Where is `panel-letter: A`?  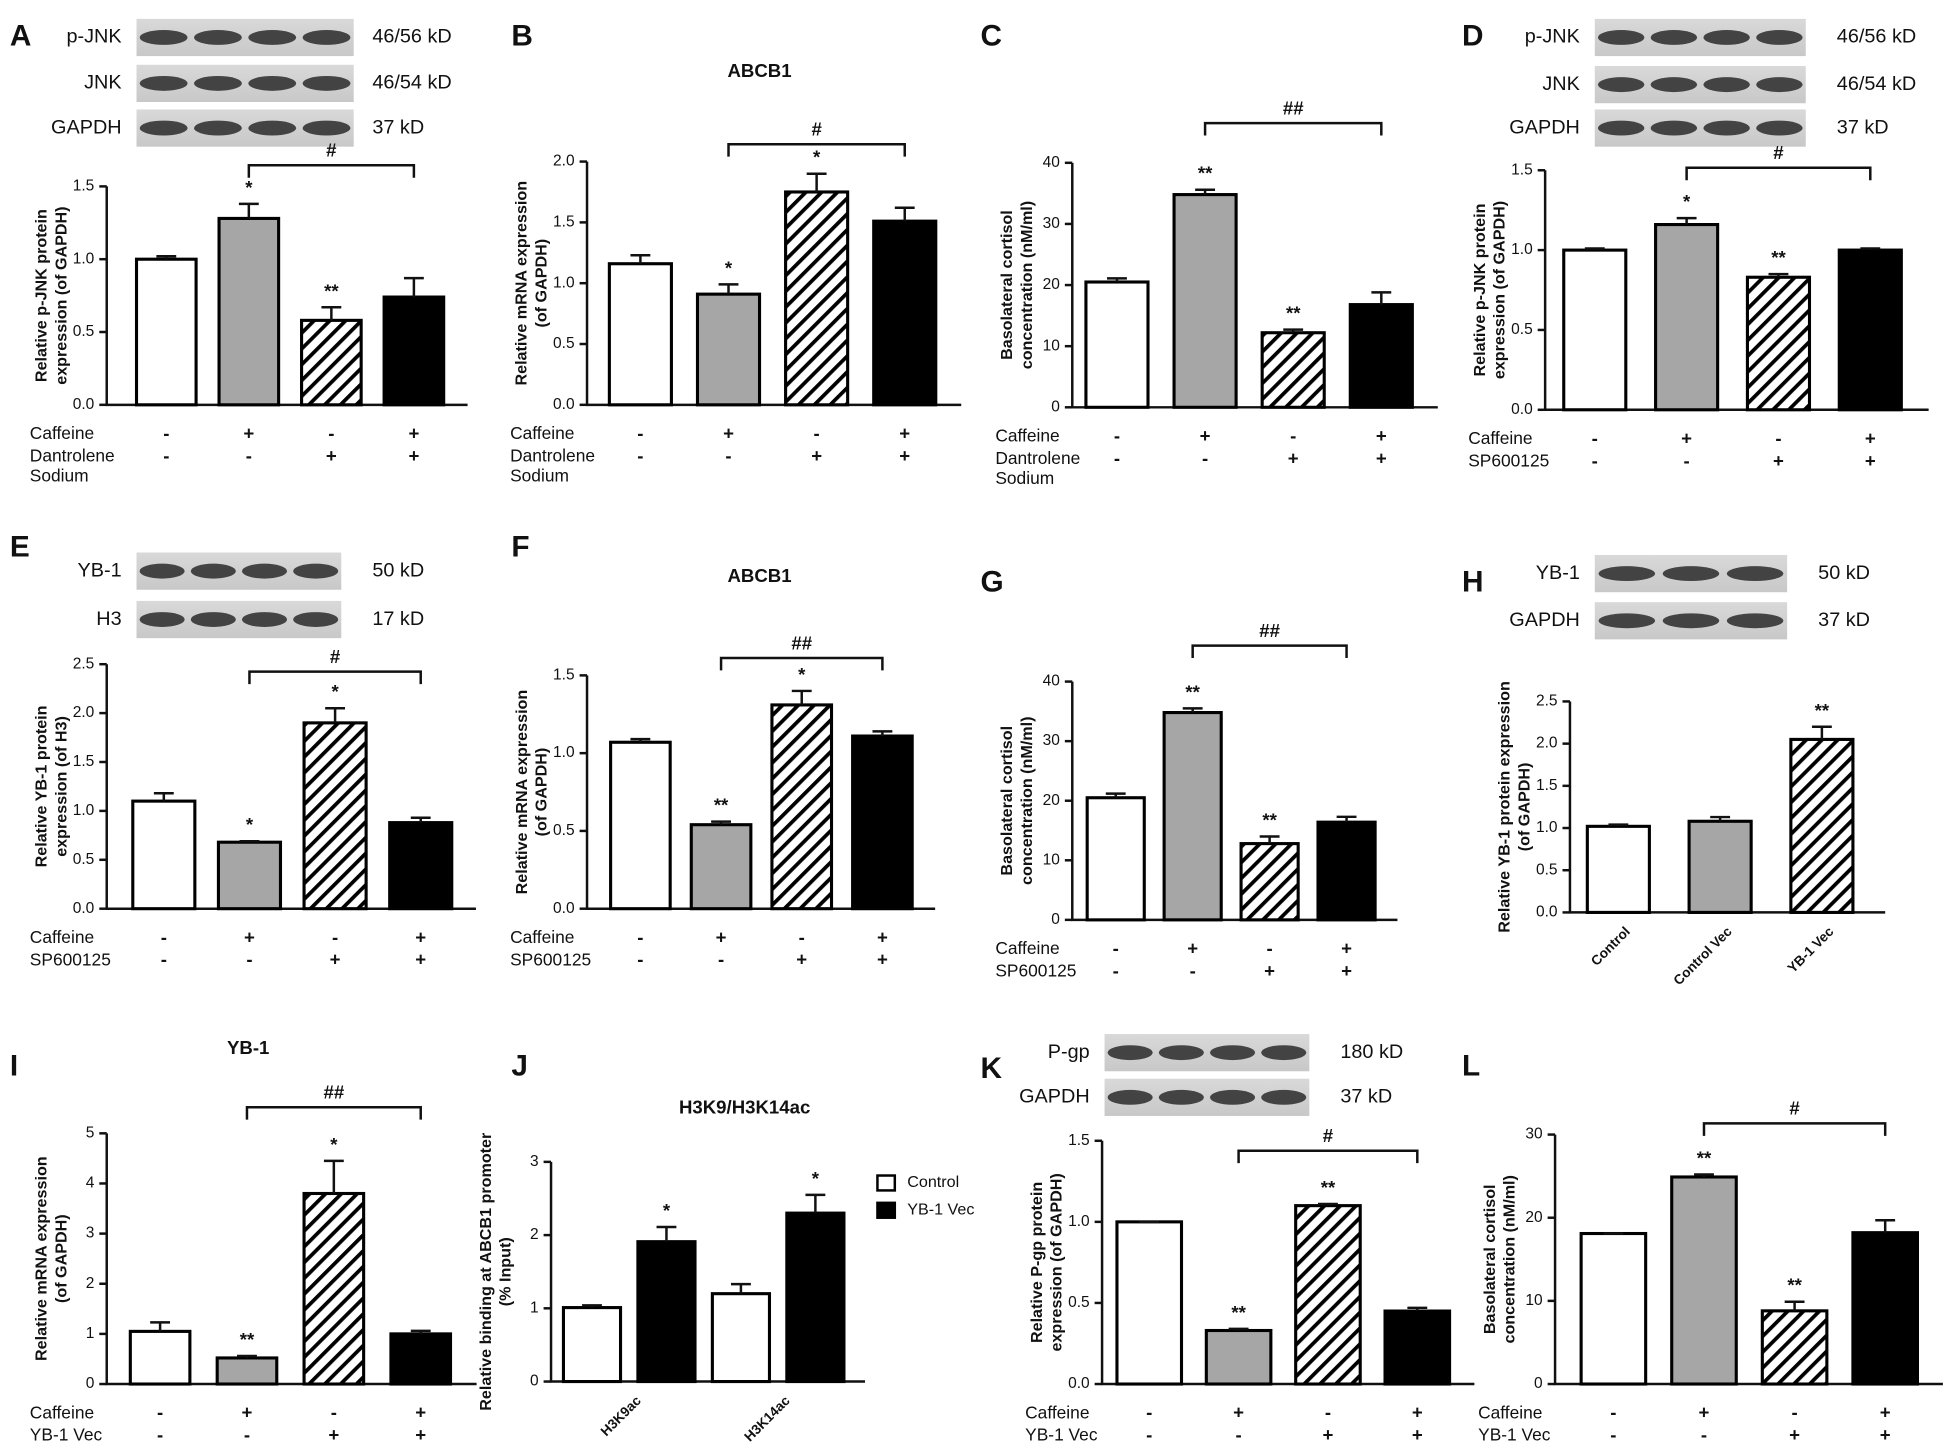 panel-letter: A is located at coordinates (20, 35).